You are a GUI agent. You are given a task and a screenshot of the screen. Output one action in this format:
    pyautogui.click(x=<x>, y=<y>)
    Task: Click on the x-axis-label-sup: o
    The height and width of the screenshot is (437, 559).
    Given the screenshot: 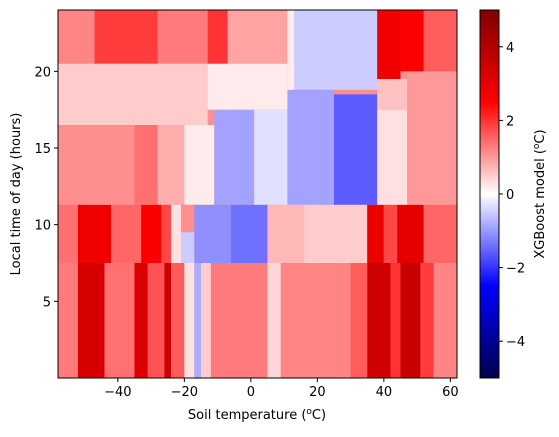 What is the action you would take?
    pyautogui.click(x=309, y=412)
    